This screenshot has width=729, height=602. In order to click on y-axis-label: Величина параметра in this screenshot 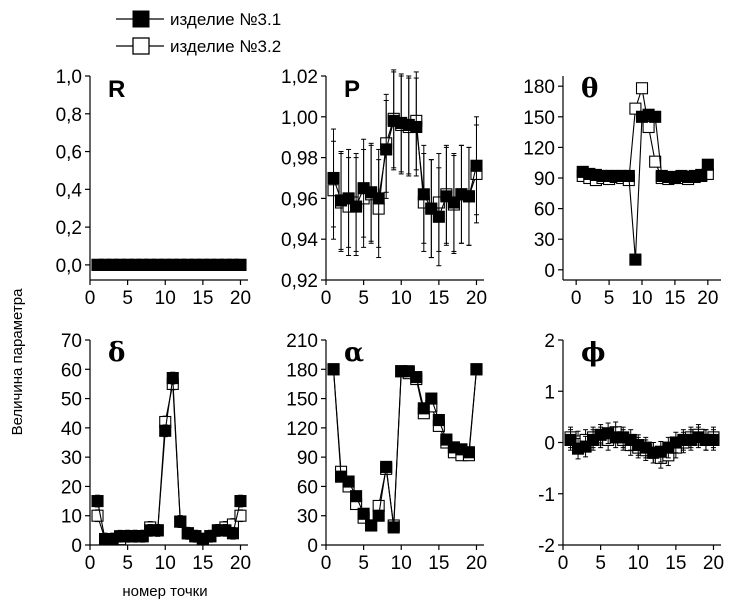, I will do `click(17, 361)`.